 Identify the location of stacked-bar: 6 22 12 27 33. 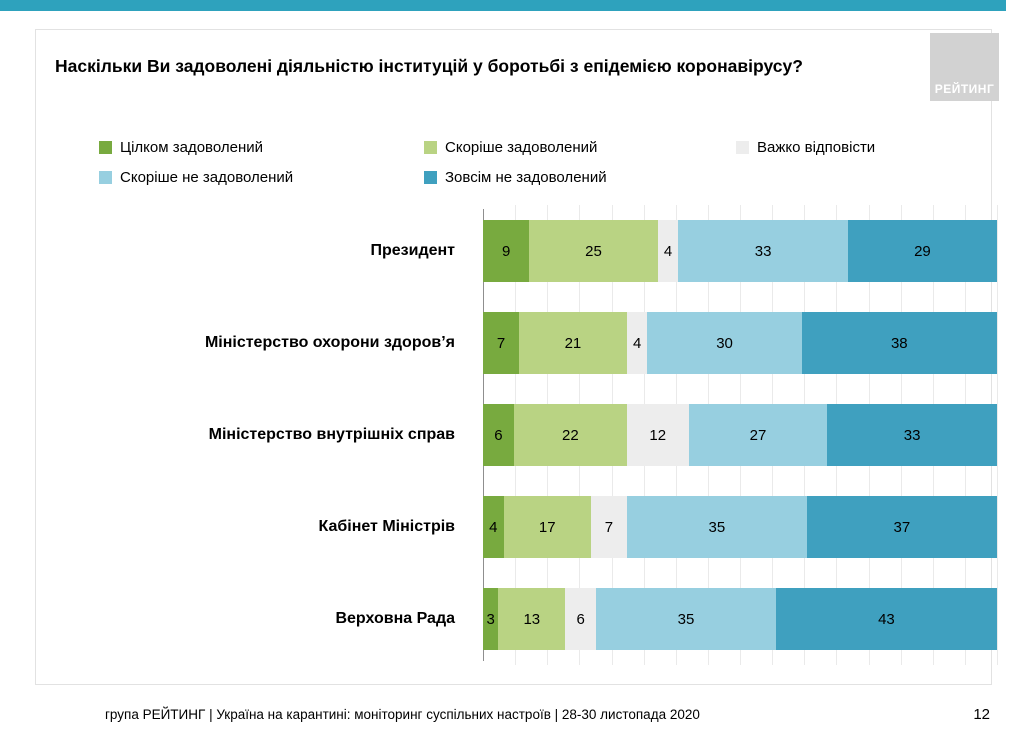
(740, 435).